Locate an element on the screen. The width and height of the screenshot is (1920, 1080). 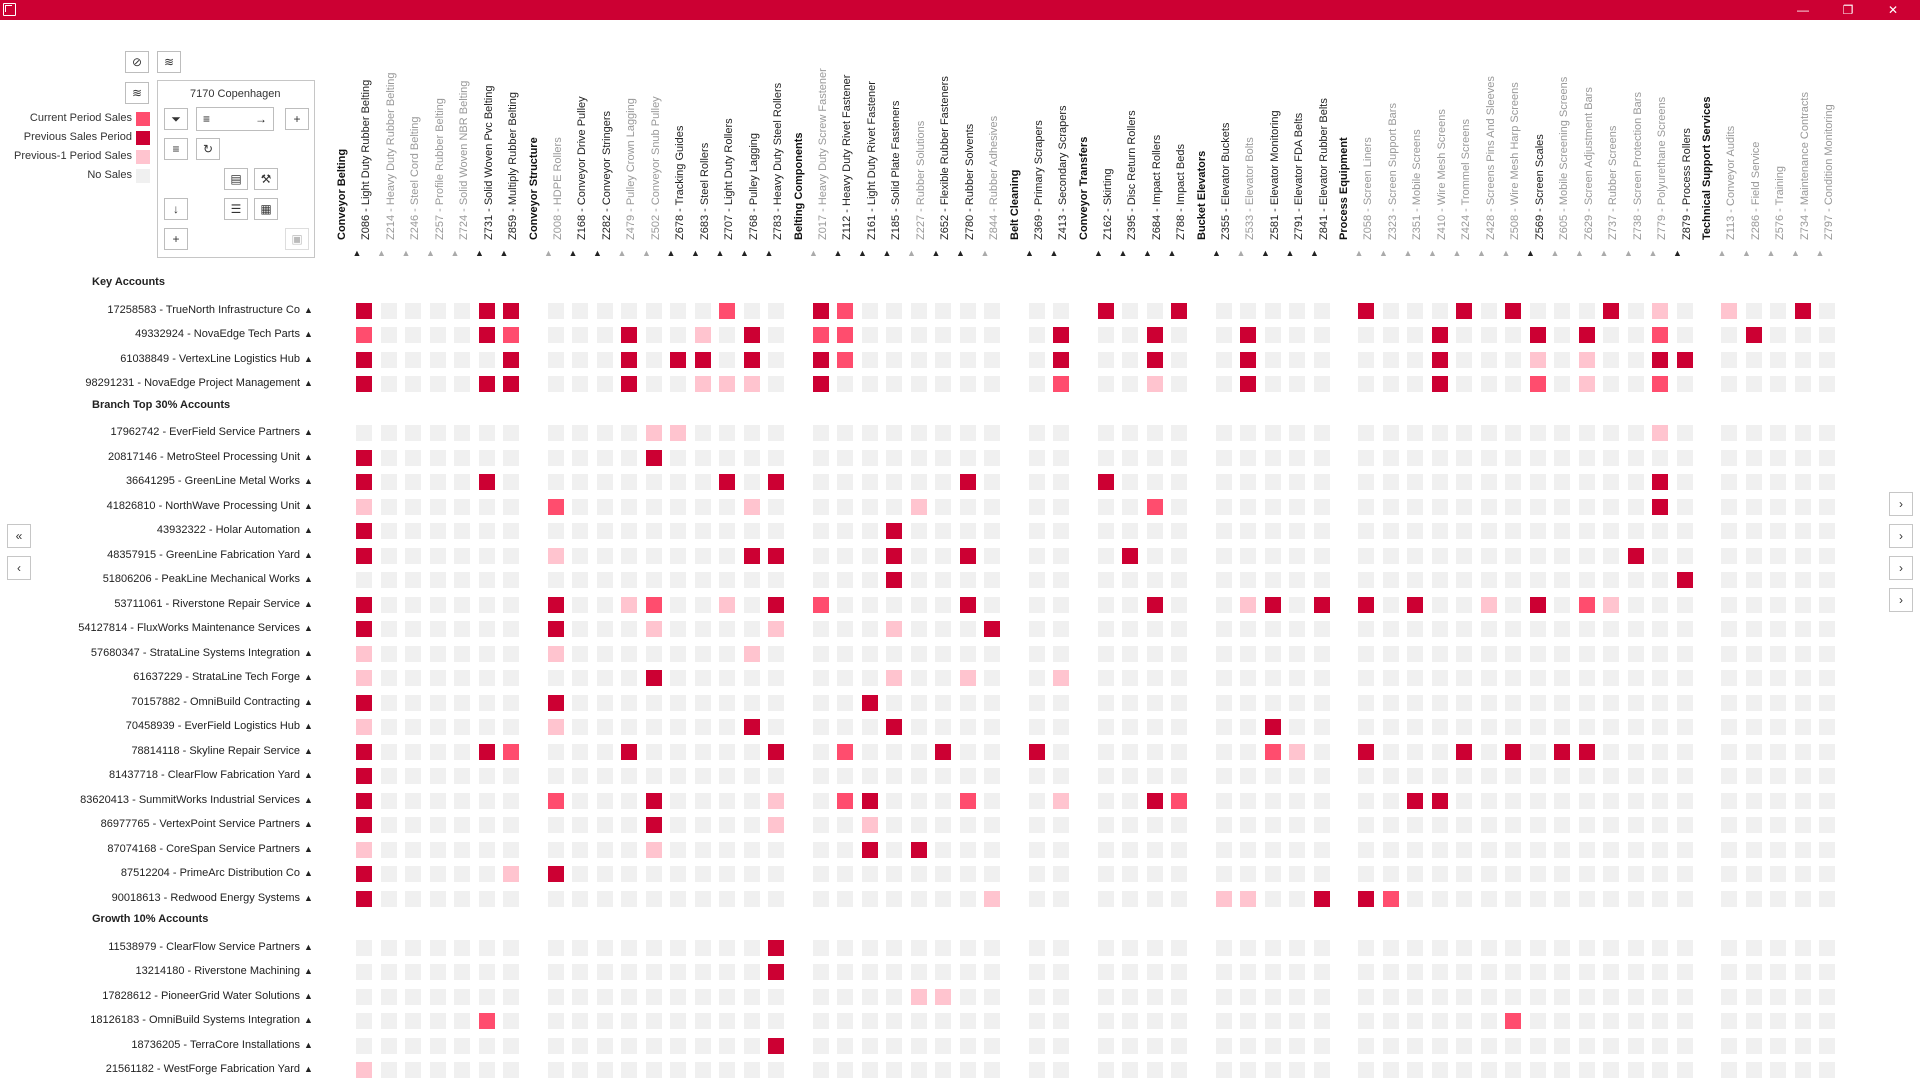
column-header: Z410 - Wire Mesh Screens is located at coordinates (1440, 121).